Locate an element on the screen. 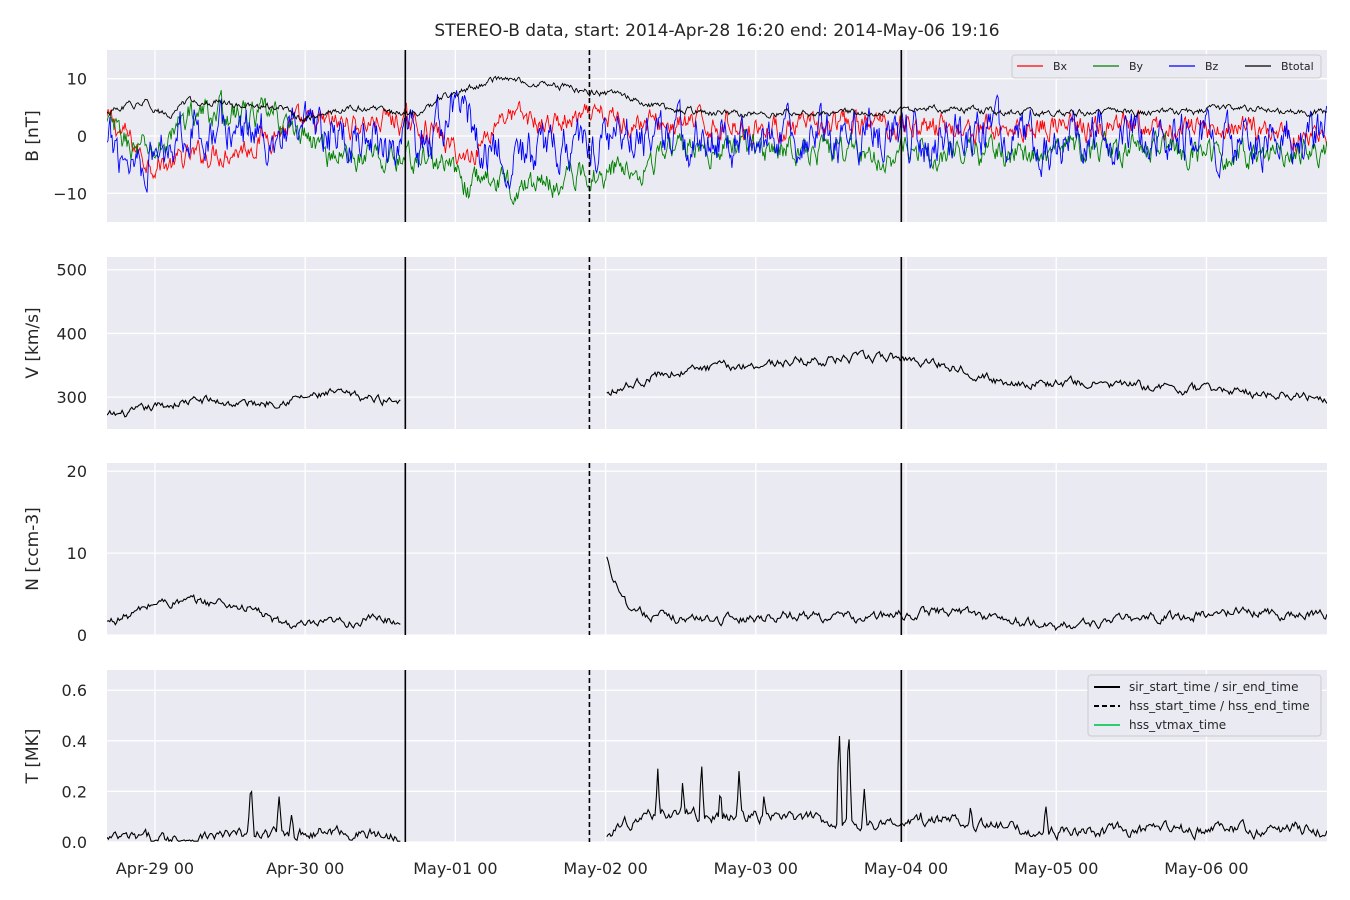 The image size is (1350, 900). x-tick-label: May-04 00 is located at coordinates (906, 868).